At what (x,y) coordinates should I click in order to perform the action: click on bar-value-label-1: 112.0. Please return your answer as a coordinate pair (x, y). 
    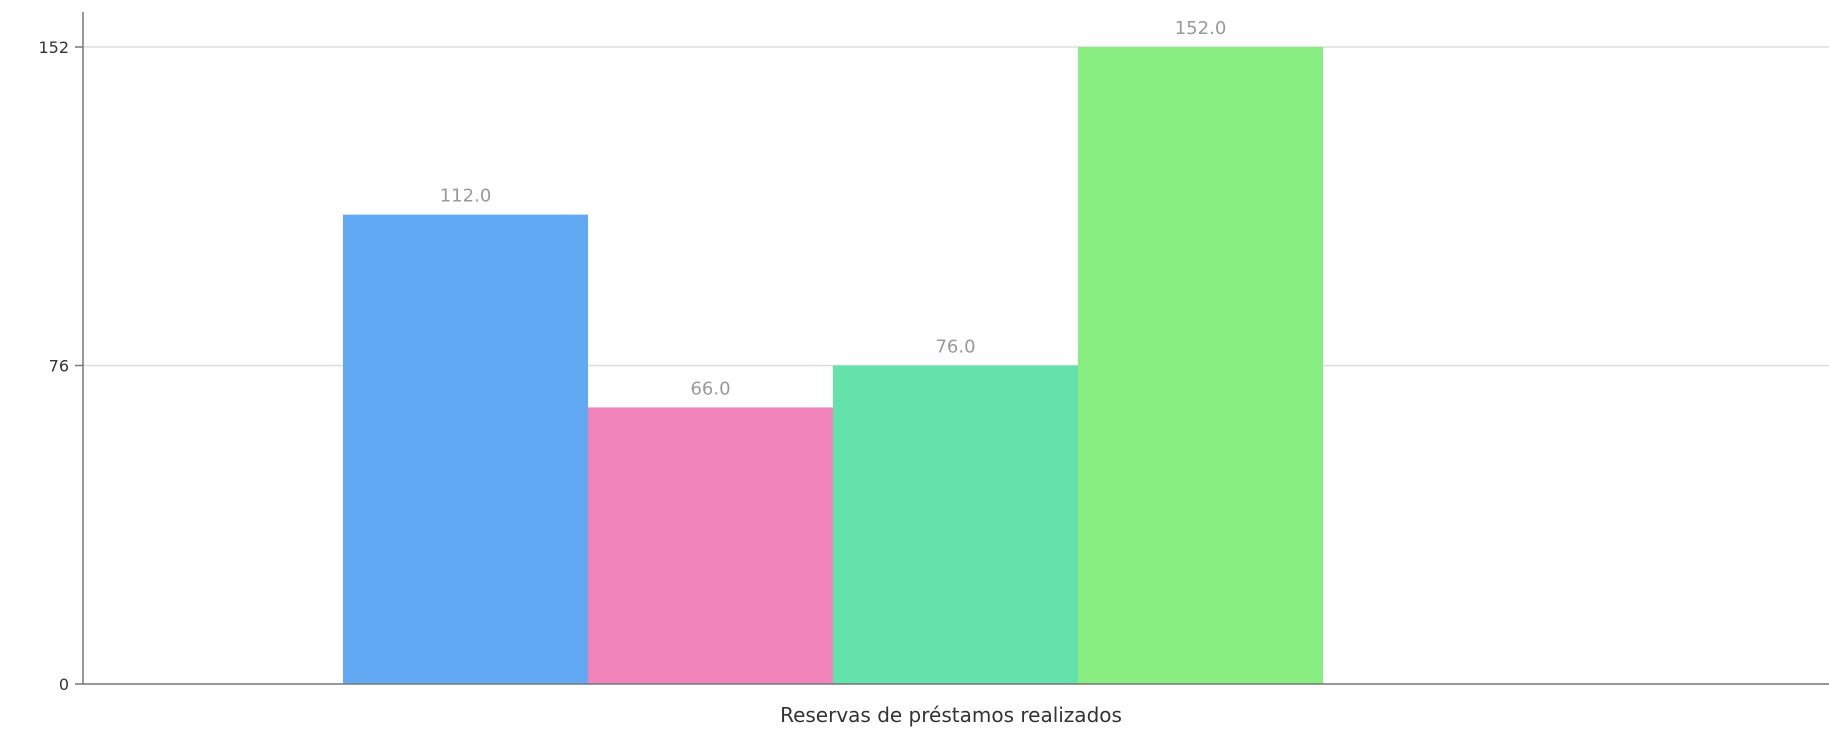
    Looking at the image, I should click on (466, 196).